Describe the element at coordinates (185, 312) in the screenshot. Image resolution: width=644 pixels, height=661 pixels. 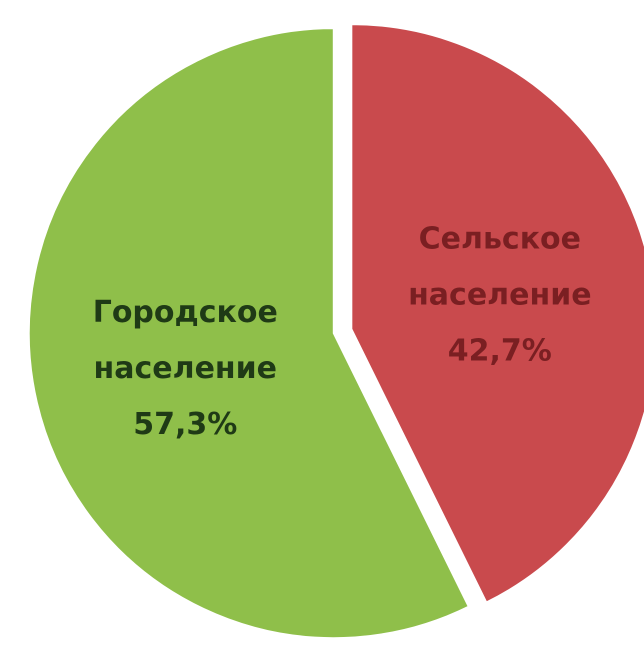
I see `pie-slice-1-label-line-0: Городское` at that location.